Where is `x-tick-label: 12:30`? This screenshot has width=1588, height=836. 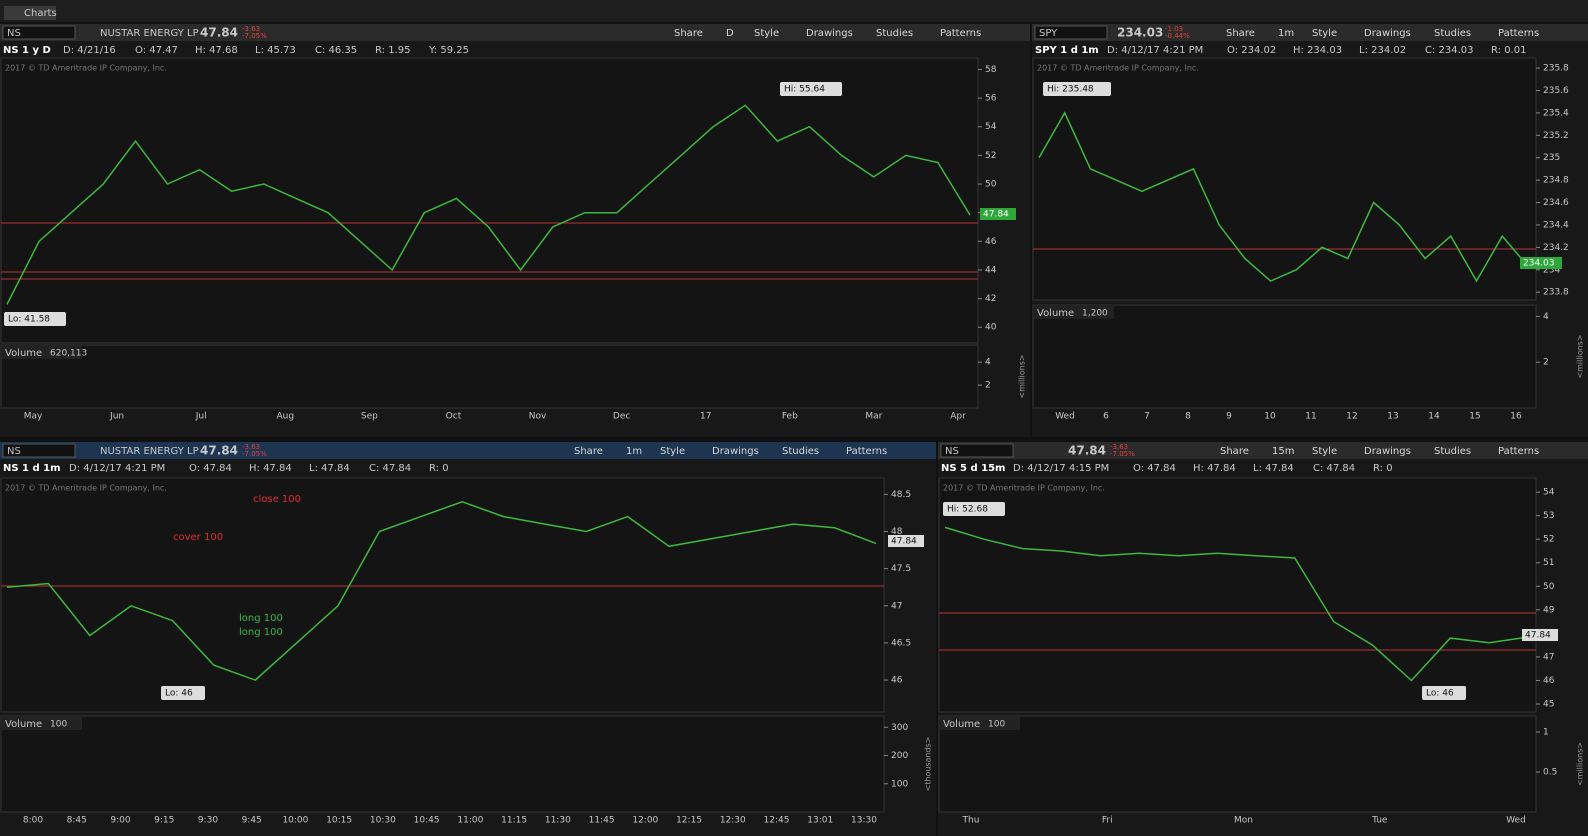
x-tick-label: 12:30 is located at coordinates (733, 821).